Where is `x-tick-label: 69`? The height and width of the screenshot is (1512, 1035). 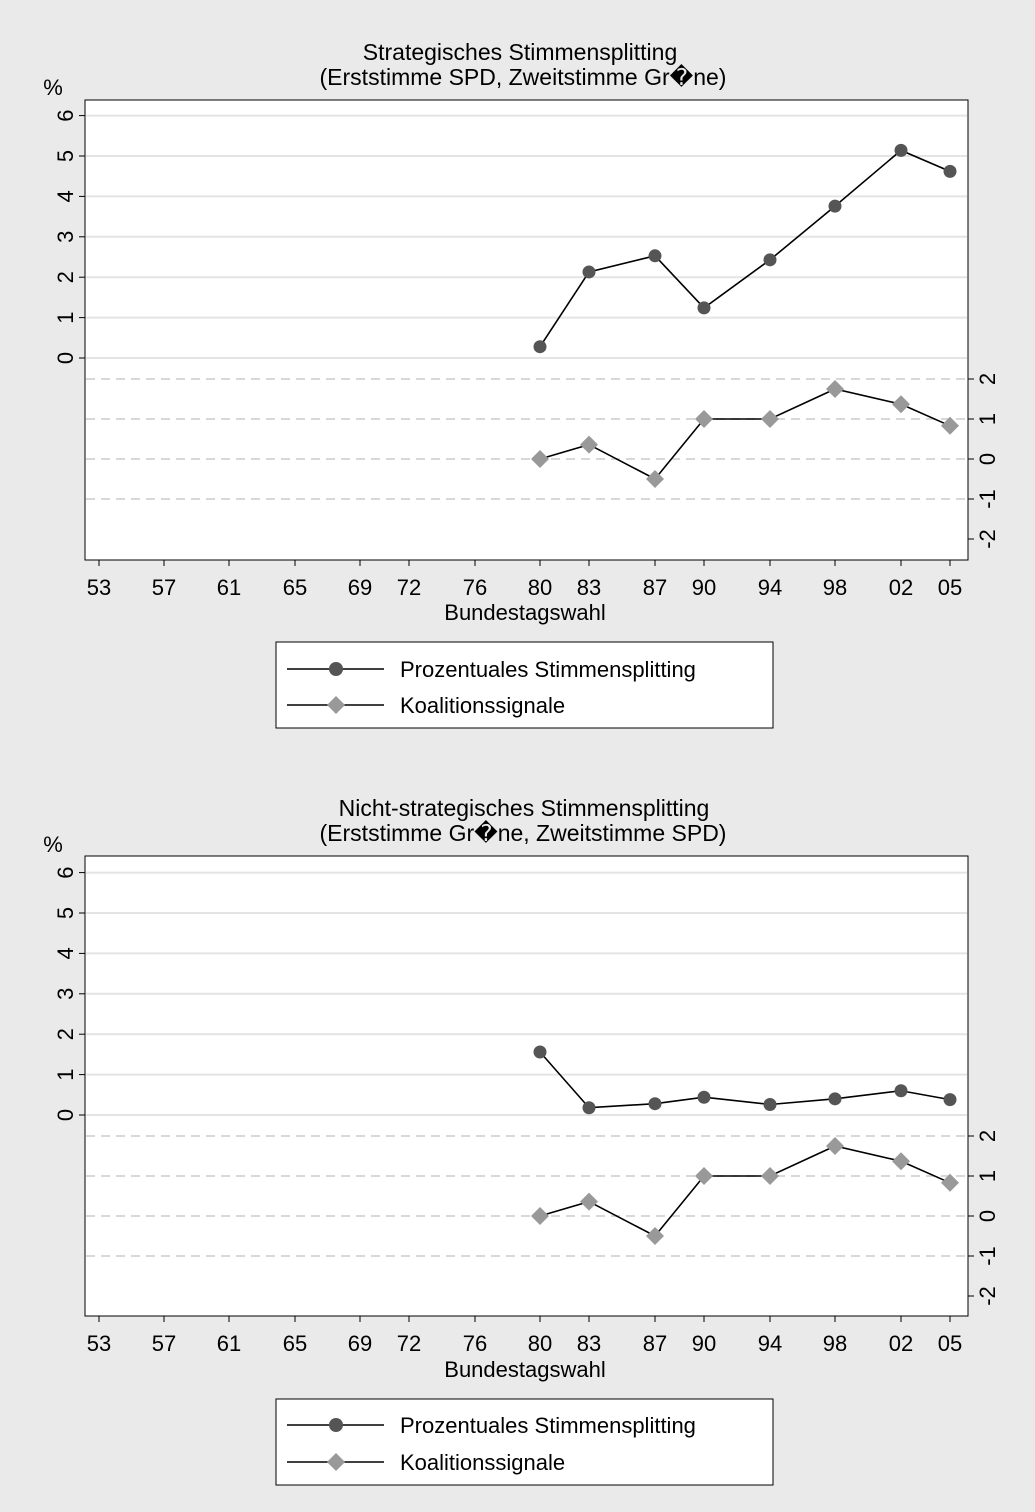
x-tick-label: 69 is located at coordinates (360, 1343).